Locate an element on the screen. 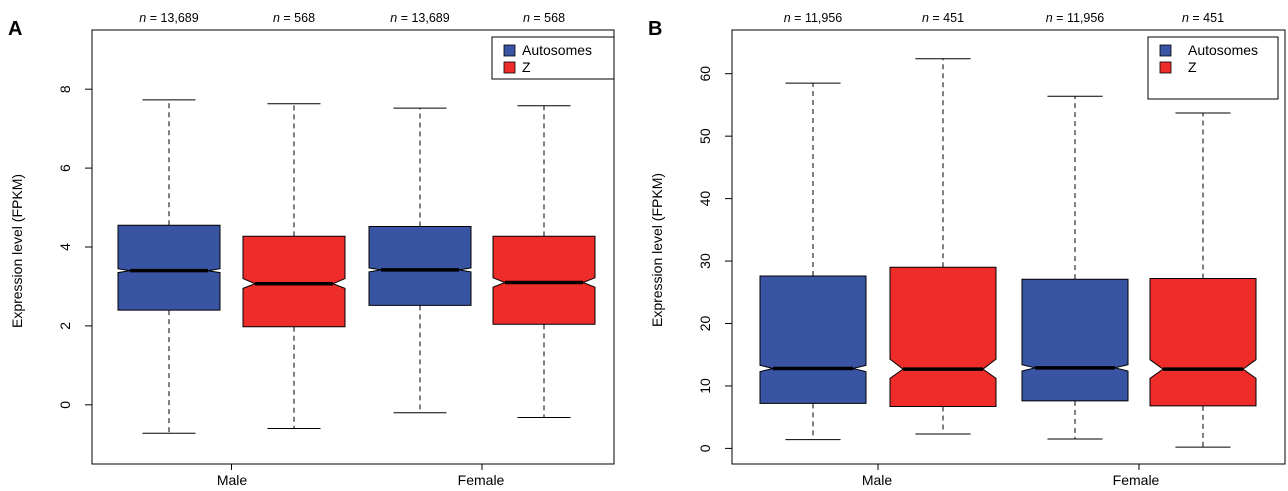 The height and width of the screenshot is (491, 1288). panel-label: A is located at coordinates (15, 29).